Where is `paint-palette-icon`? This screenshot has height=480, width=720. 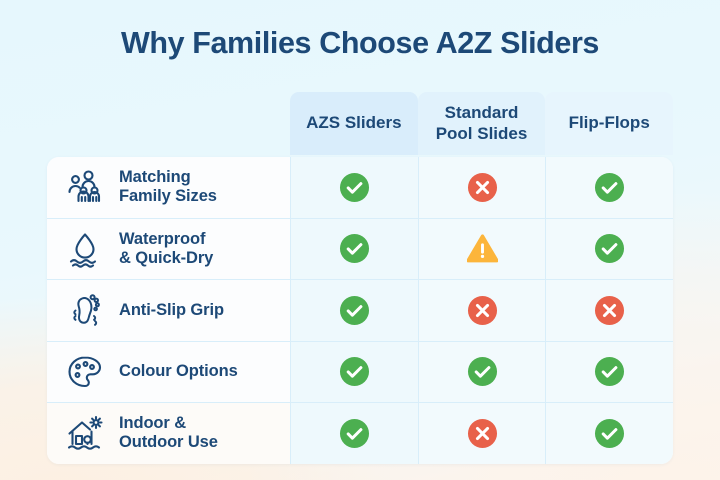
paint-palette-icon is located at coordinates (85, 372).